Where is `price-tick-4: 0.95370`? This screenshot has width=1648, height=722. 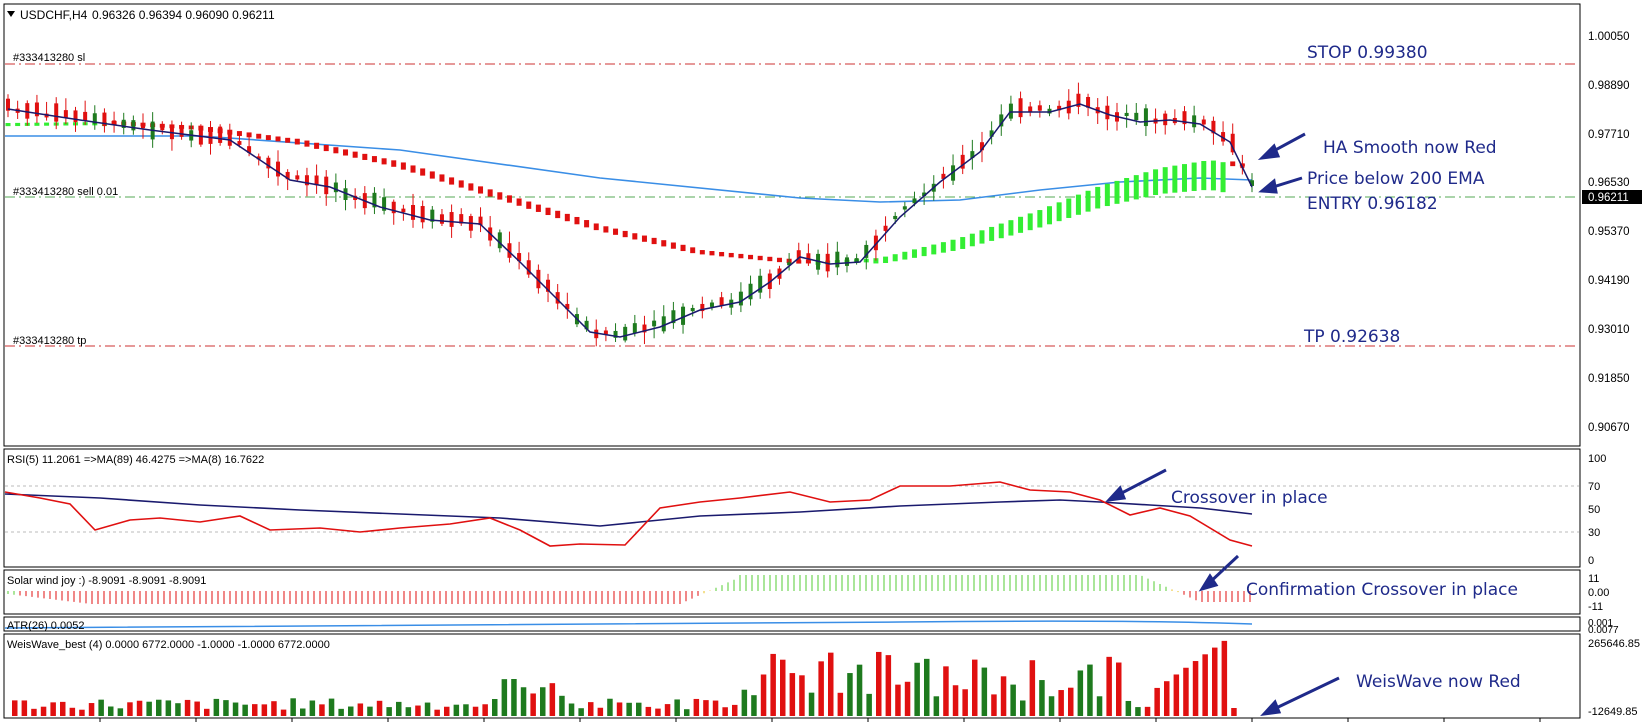
price-tick-4: 0.95370 is located at coordinates (1609, 232).